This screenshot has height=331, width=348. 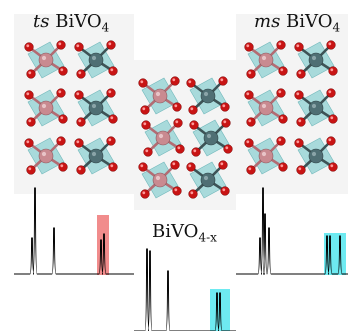 What do you see at coordinates (71, 107) in the screenshot?
I see `ts-bivo4-structure` at bounding box center [71, 107].